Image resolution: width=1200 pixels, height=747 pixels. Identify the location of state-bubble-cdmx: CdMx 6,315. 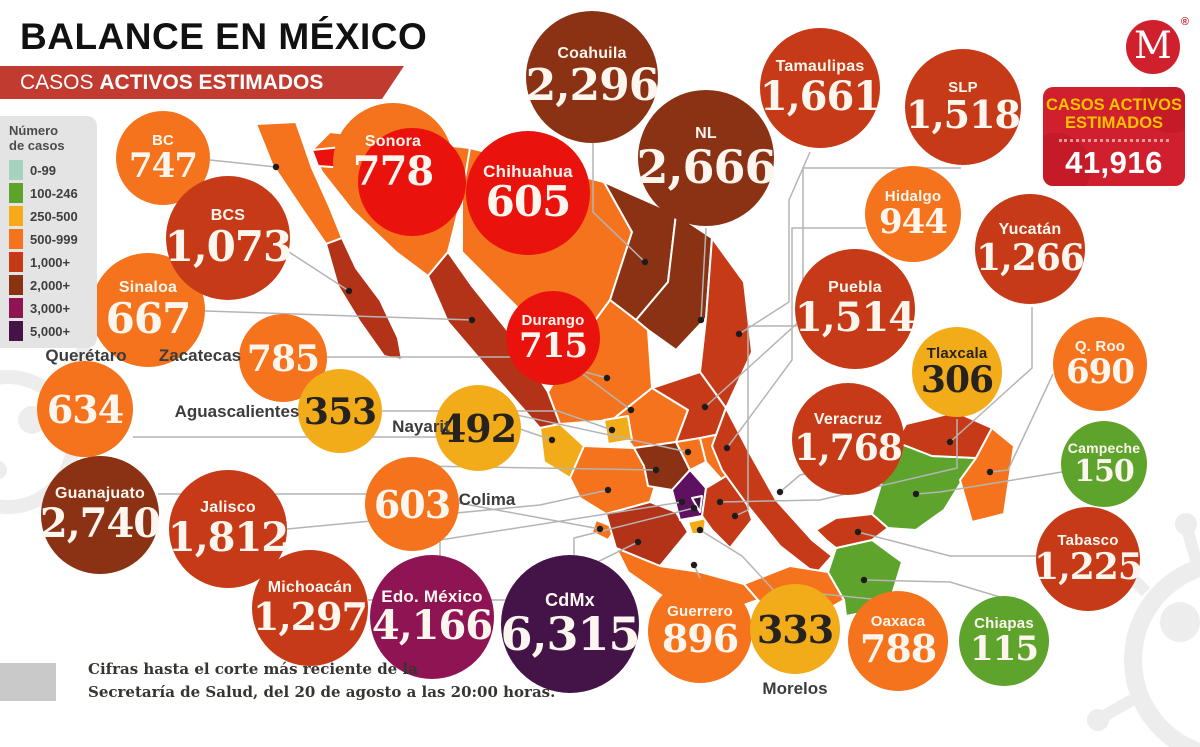
(570, 624).